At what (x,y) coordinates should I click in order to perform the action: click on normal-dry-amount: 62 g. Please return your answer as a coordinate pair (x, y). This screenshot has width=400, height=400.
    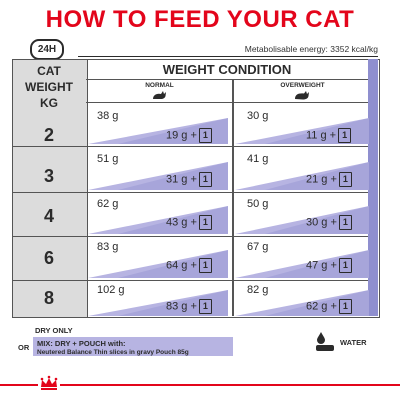
    Looking at the image, I should click on (108, 204).